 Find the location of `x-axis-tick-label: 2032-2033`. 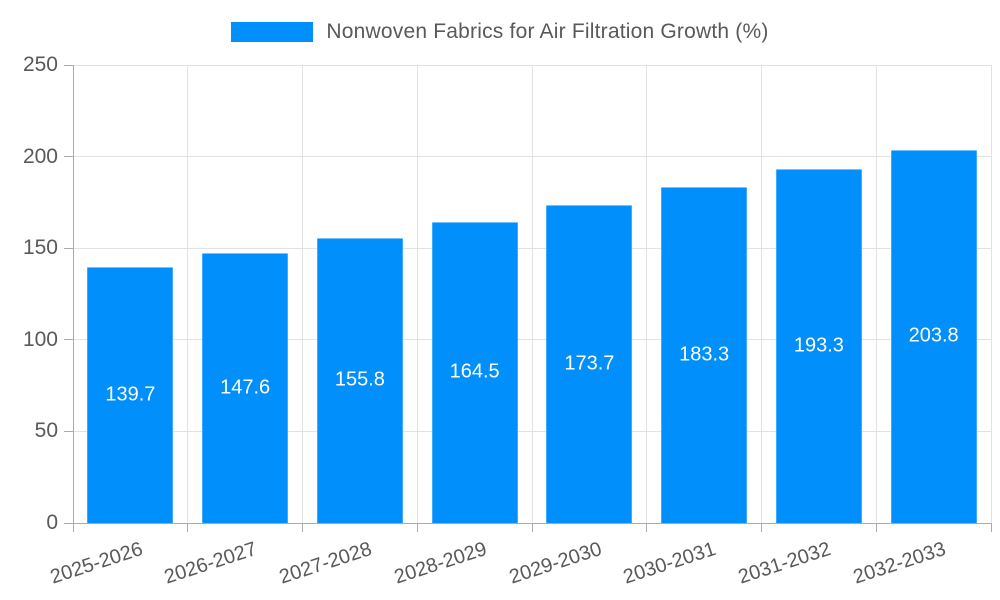

x-axis-tick-label: 2032-2033 is located at coordinates (899, 563).